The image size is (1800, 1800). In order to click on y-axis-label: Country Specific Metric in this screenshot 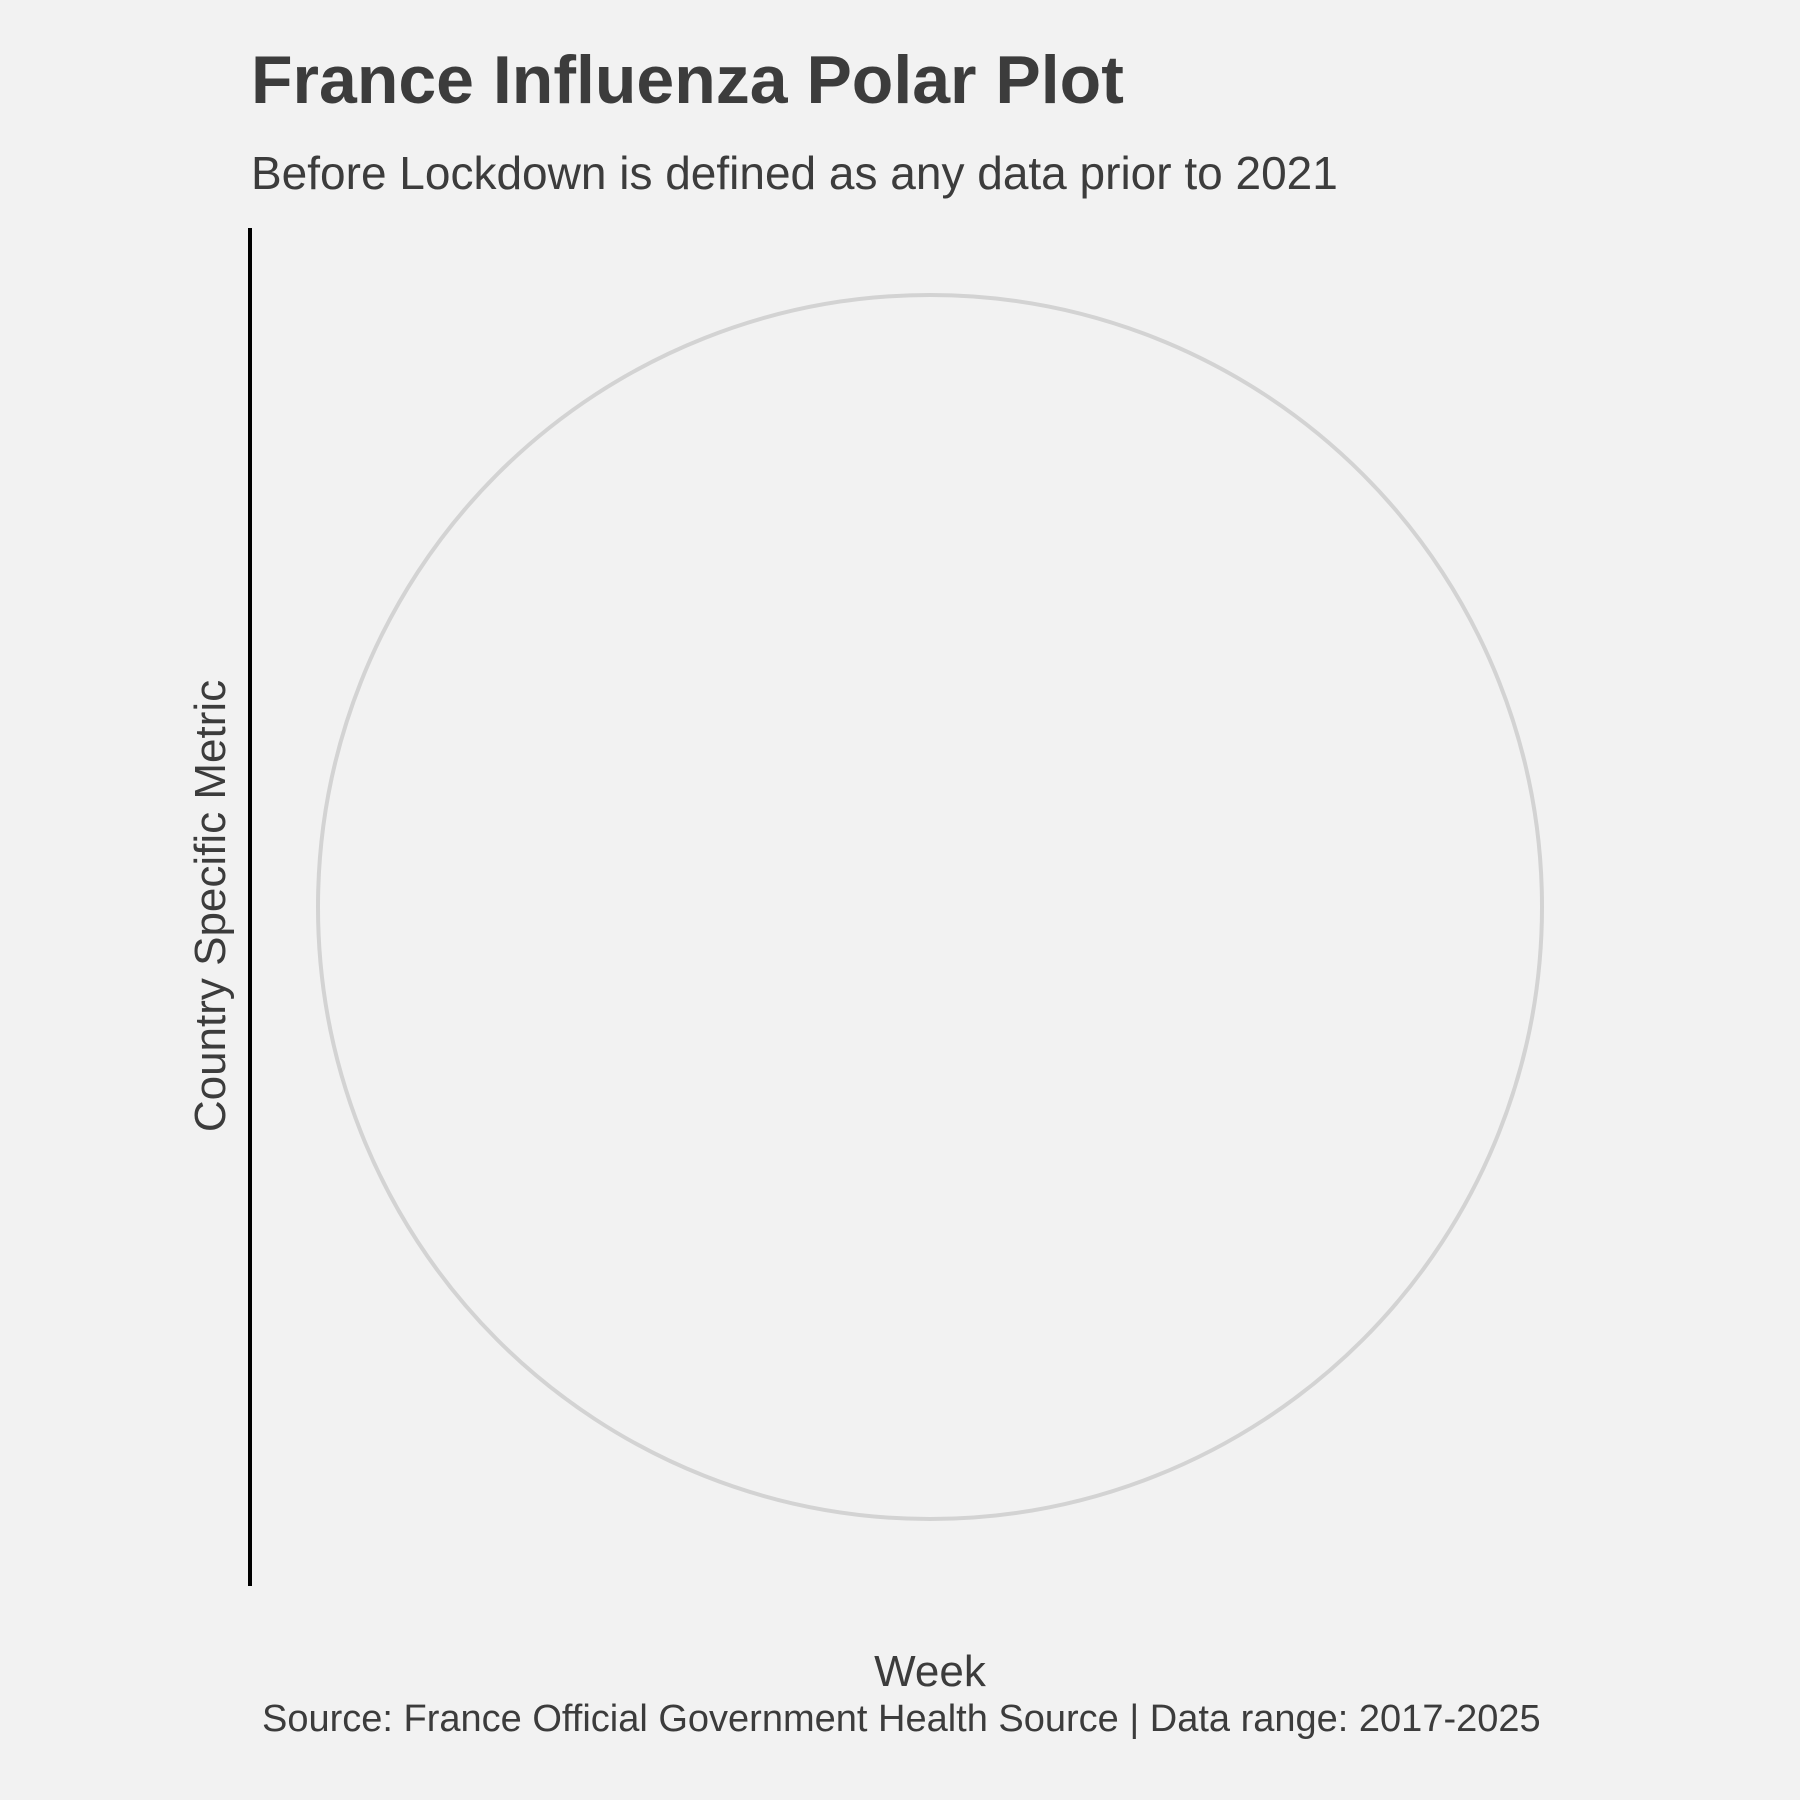, I will do `click(210, 906)`.